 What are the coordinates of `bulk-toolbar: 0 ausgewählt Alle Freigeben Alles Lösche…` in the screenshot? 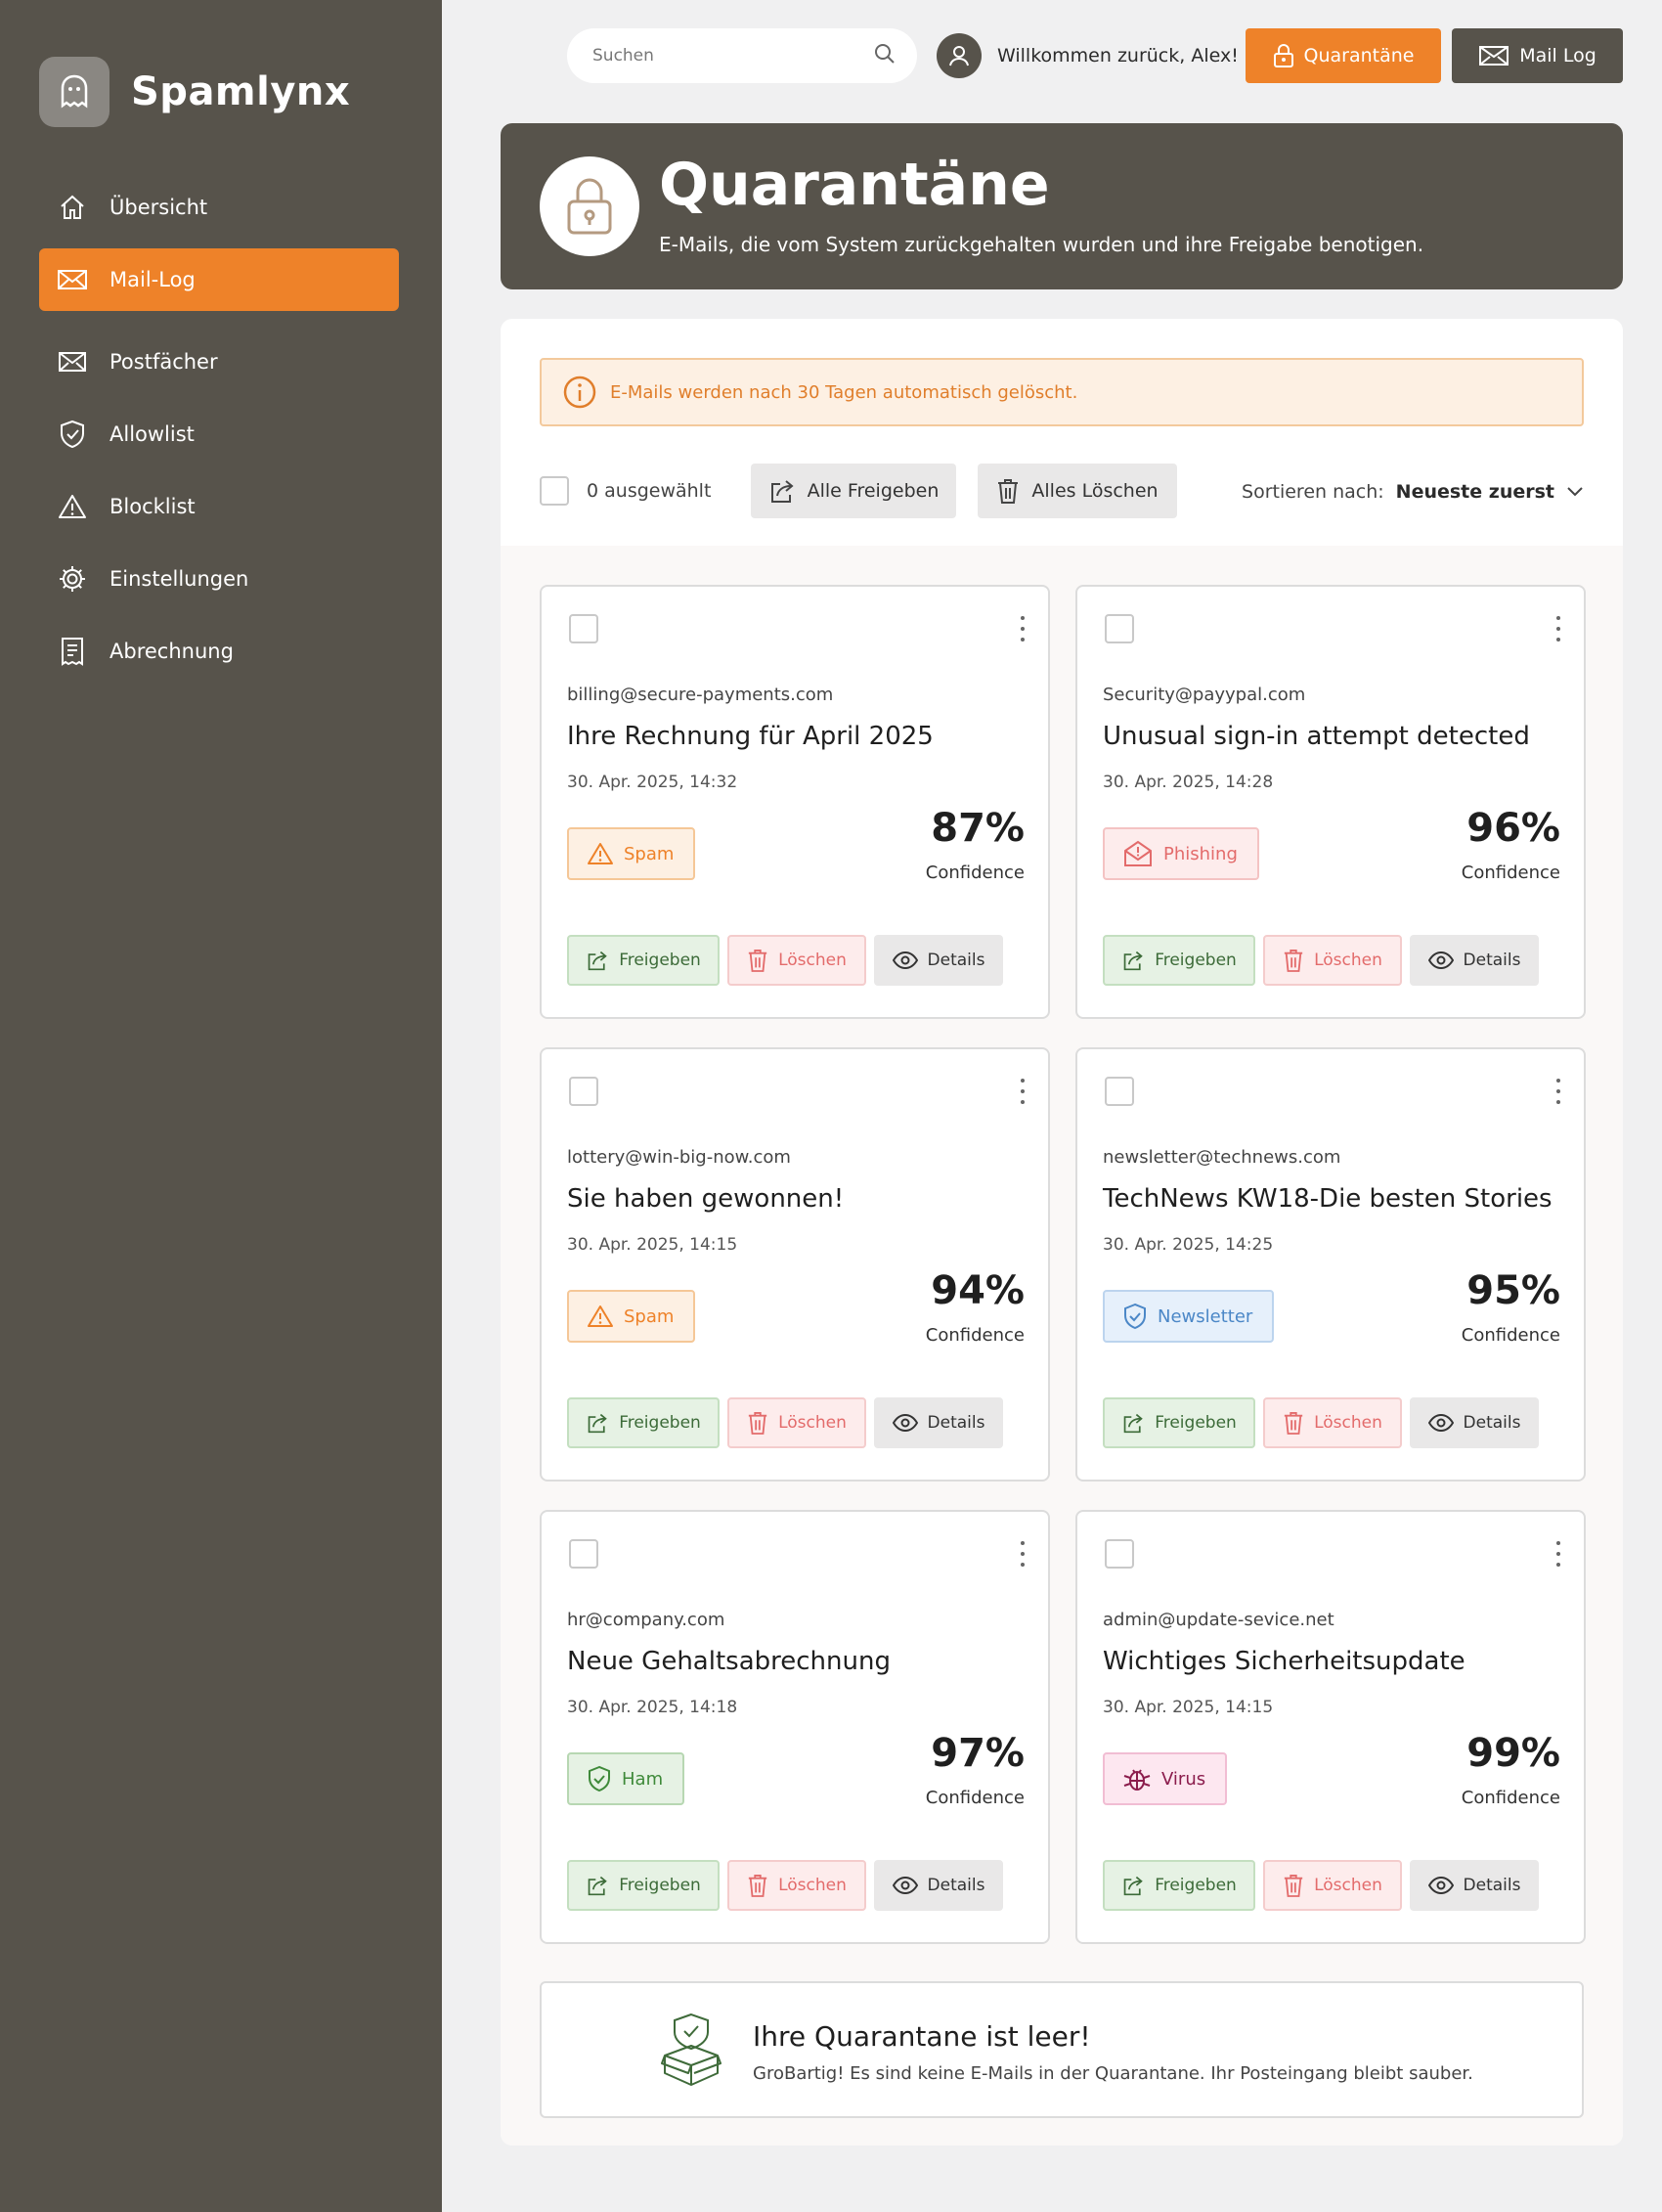 It's located at (1062, 491).